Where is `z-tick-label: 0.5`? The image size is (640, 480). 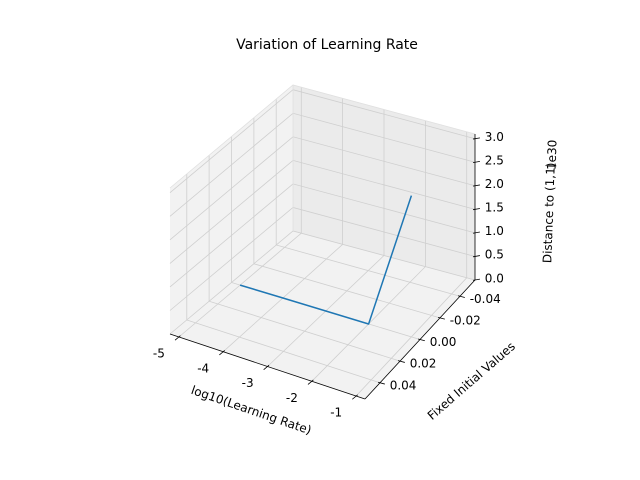 z-tick-label: 0.5 is located at coordinates (494, 255).